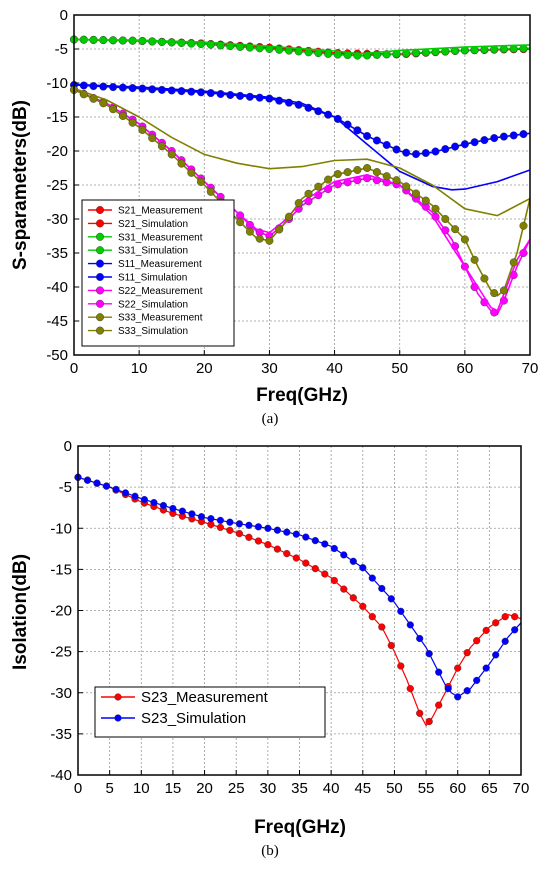  Describe the element at coordinates (270, 419) in the screenshot. I see `caption-a: (a)` at that location.